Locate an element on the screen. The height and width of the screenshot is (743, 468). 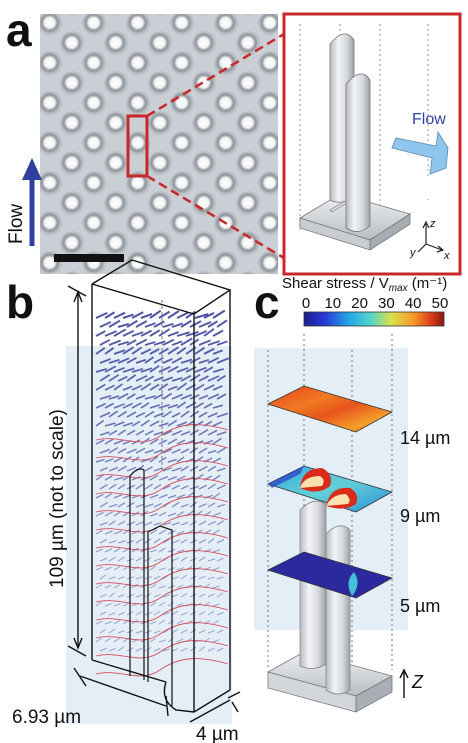
z-axis-arrow is located at coordinates (404, 683).